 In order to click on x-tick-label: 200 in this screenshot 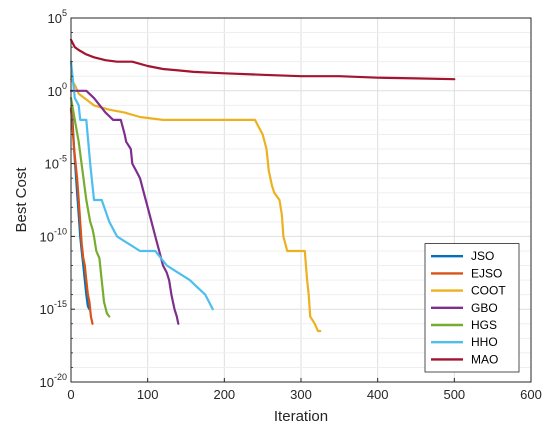, I will do `click(224, 394)`.